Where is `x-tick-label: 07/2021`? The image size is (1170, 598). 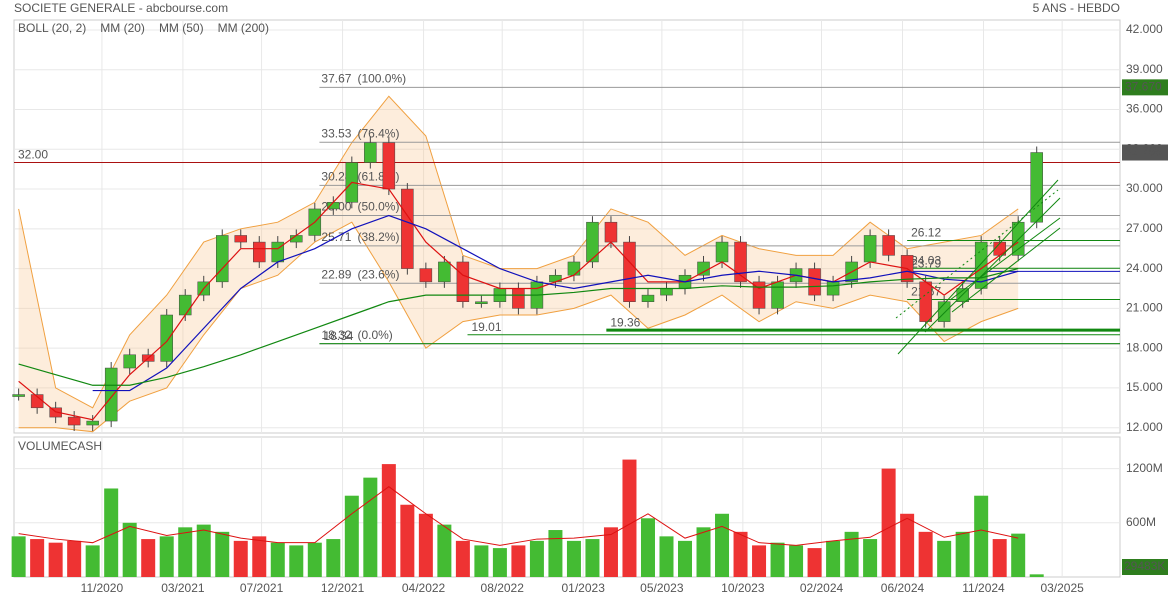
x-tick-label: 07/2021 is located at coordinates (262, 588).